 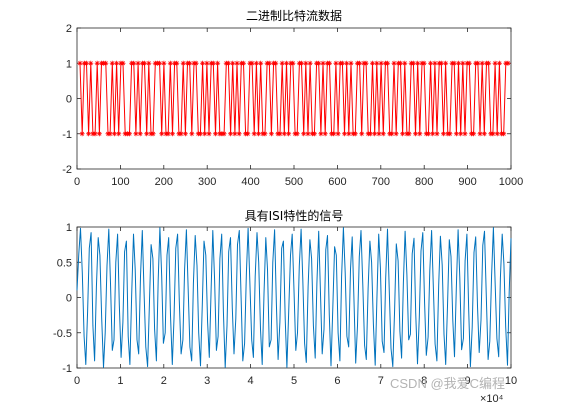 I want to click on bottom-x-exponent: ×10⁴, so click(x=492, y=399).